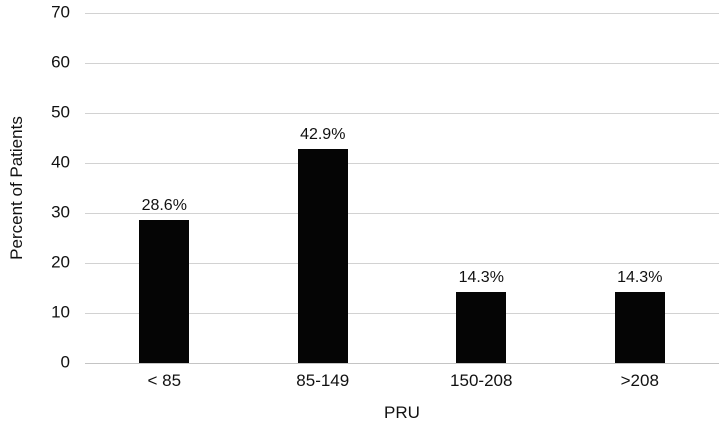  What do you see at coordinates (60, 162) in the screenshot?
I see `y-tick-label: 40` at bounding box center [60, 162].